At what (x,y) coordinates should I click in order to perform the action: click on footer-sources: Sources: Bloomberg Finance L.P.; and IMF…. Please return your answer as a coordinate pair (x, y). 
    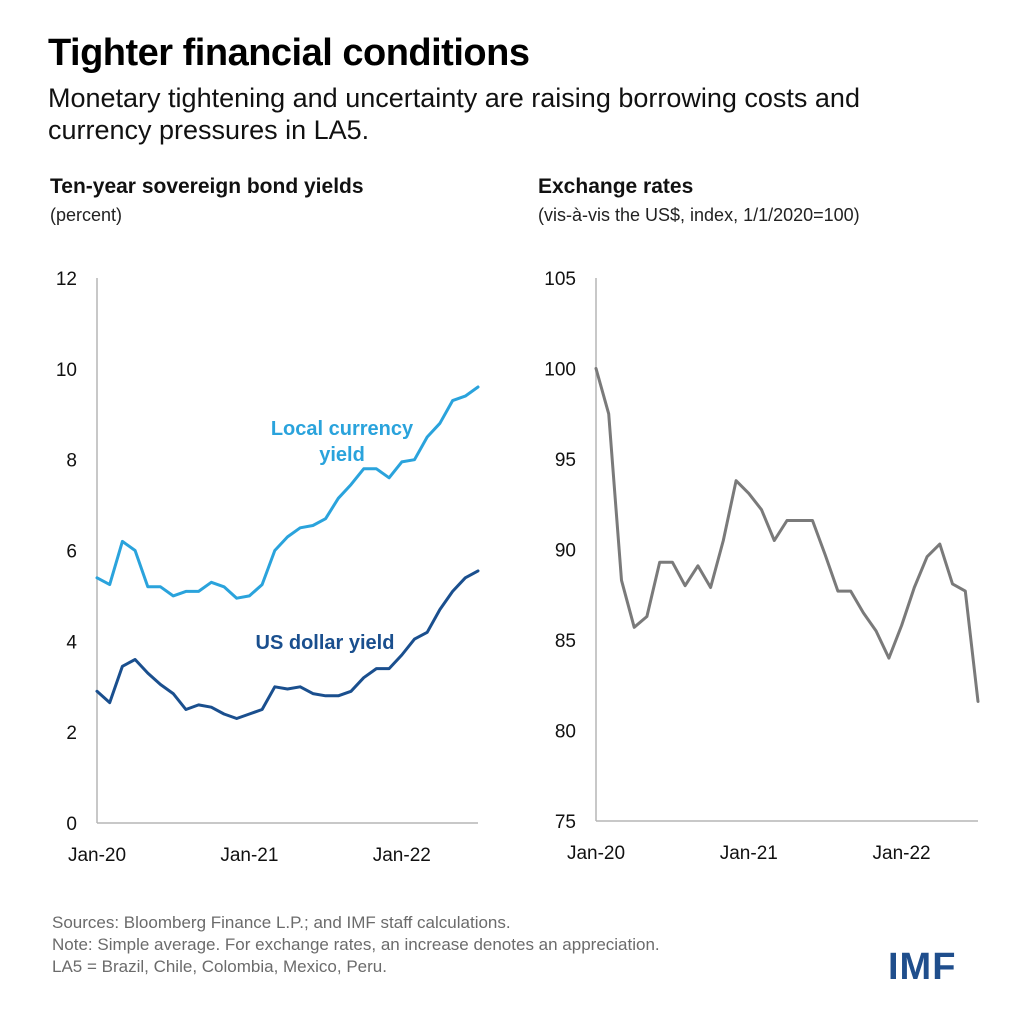
    Looking at the image, I should click on (281, 922).